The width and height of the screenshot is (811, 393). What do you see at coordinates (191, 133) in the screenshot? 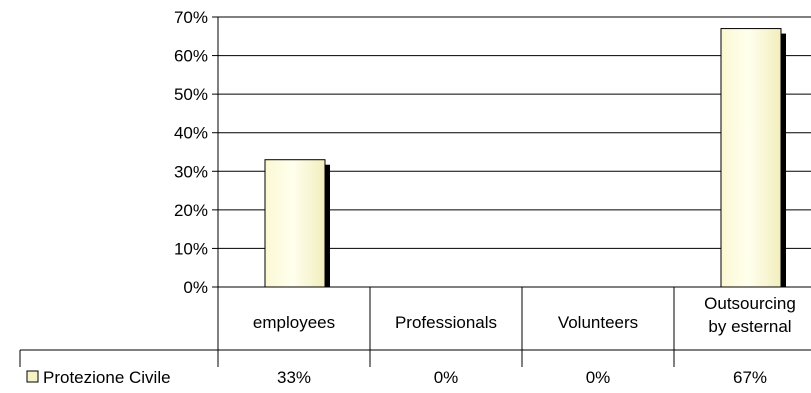
I see `y-tick-label: 40%` at bounding box center [191, 133].